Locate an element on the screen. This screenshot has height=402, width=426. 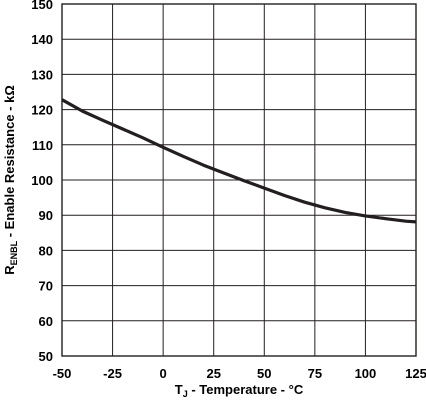
y-tick-label: 70 is located at coordinates (46, 286).